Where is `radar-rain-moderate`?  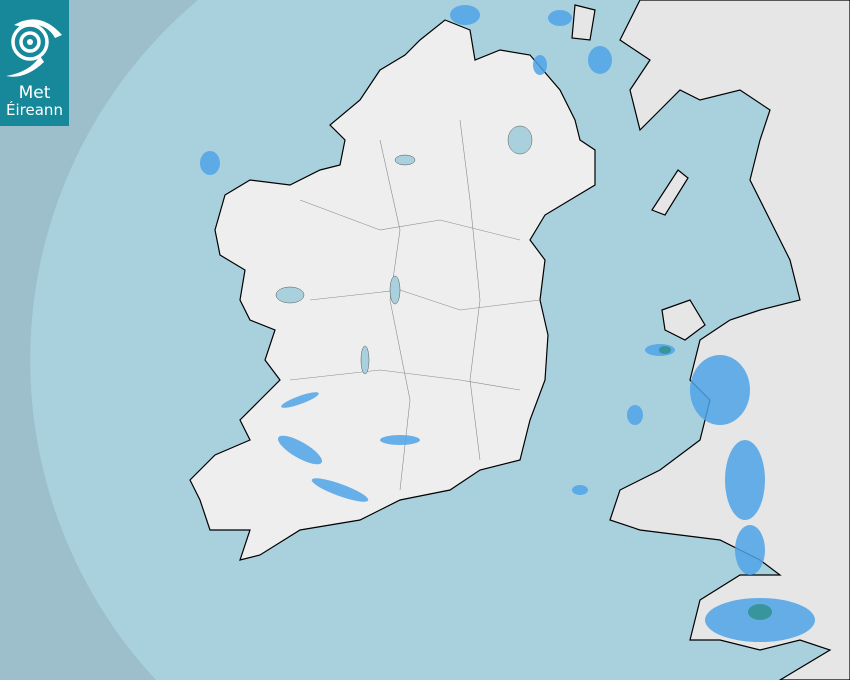 radar-rain-moderate is located at coordinates (715, 483).